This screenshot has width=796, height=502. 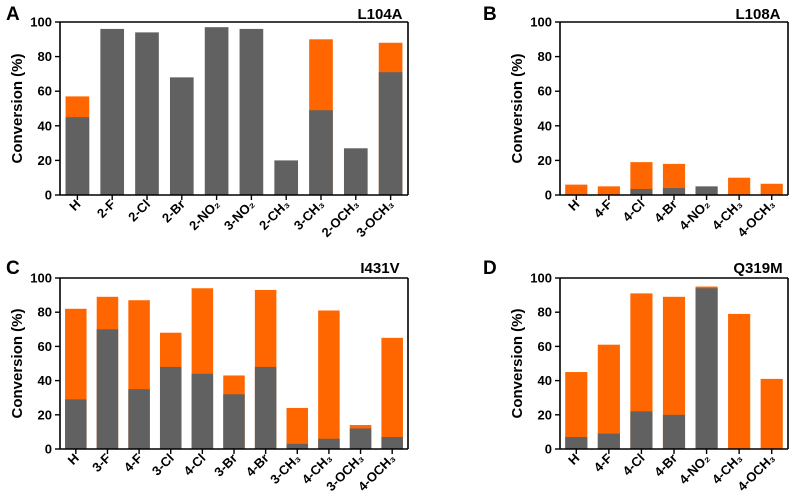 I want to click on x-tick-label: 2-Br, so click(x=173, y=211).